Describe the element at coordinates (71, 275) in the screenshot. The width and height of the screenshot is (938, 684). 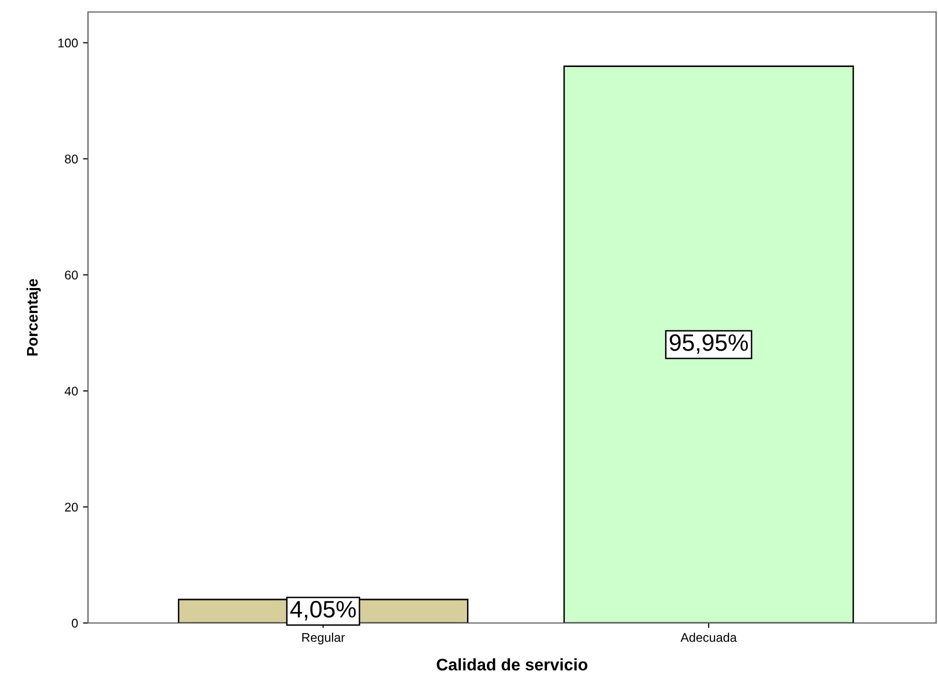
I see `y-tick-label: 60` at that location.